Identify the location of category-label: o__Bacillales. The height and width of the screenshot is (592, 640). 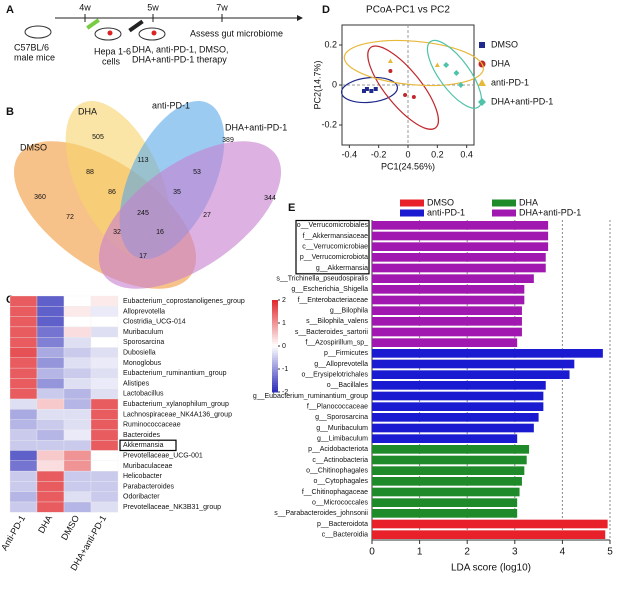
(348, 385).